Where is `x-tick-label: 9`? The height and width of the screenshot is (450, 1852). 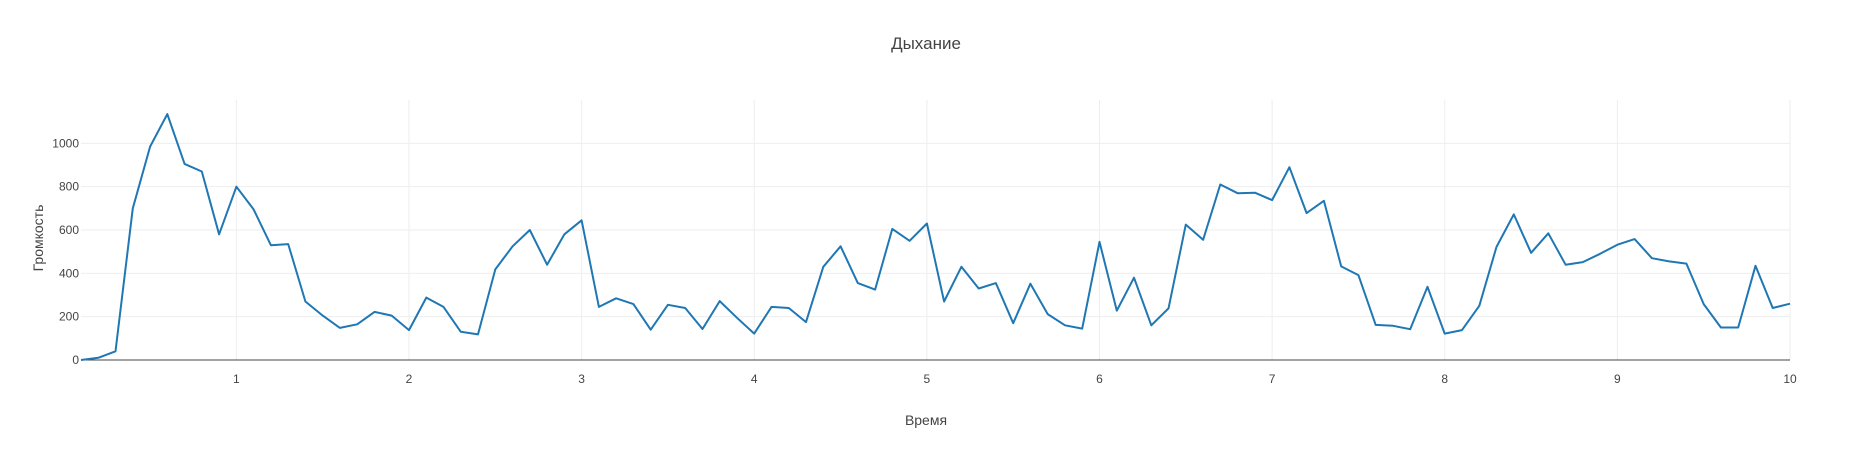 x-tick-label: 9 is located at coordinates (1617, 379).